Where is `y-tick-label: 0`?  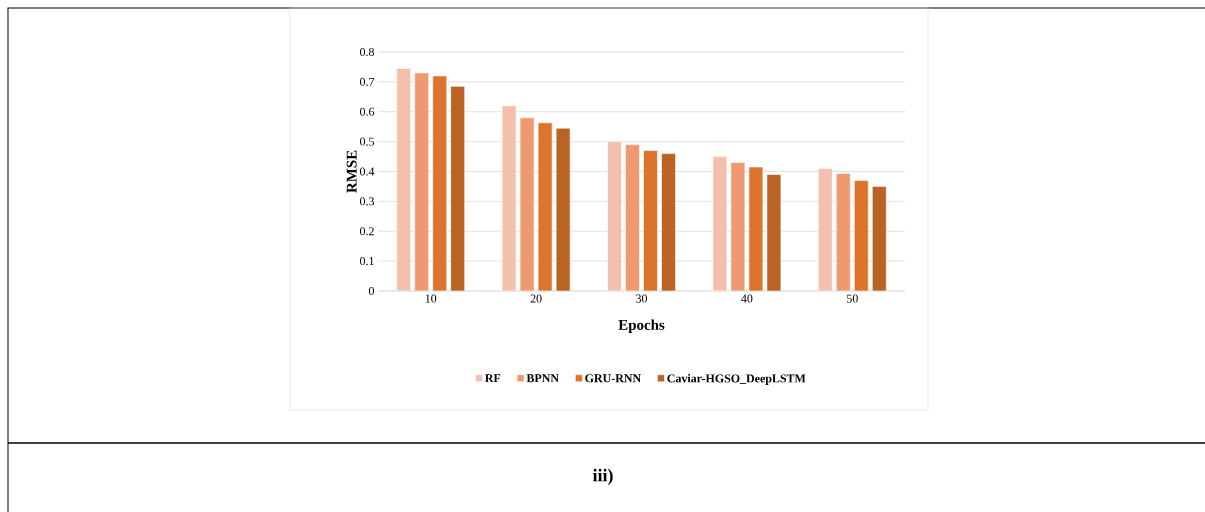
y-tick-label: 0 is located at coordinates (371, 291).